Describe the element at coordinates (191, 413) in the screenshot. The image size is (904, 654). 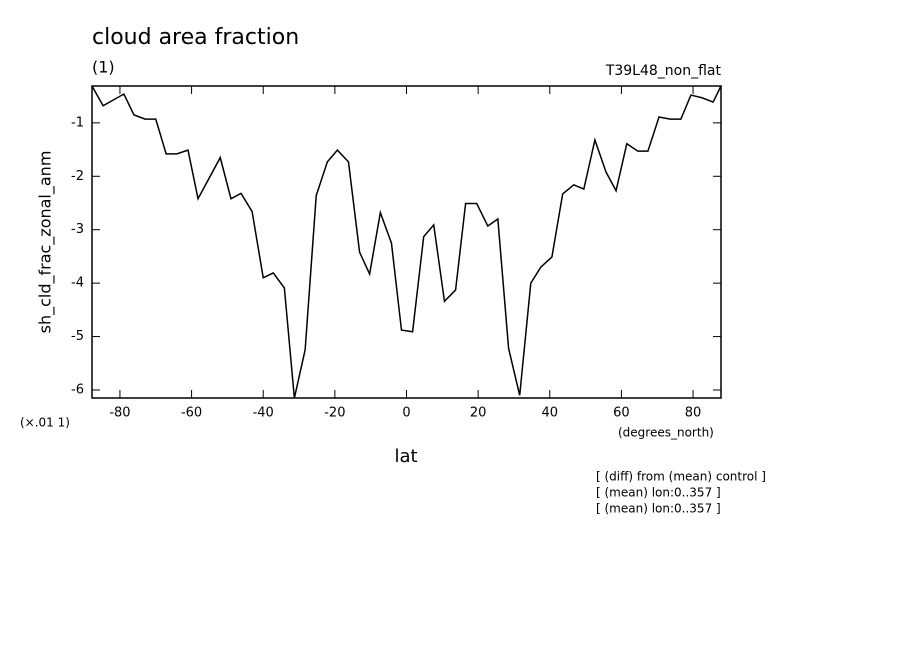
I see `x-tick-label: -60` at that location.